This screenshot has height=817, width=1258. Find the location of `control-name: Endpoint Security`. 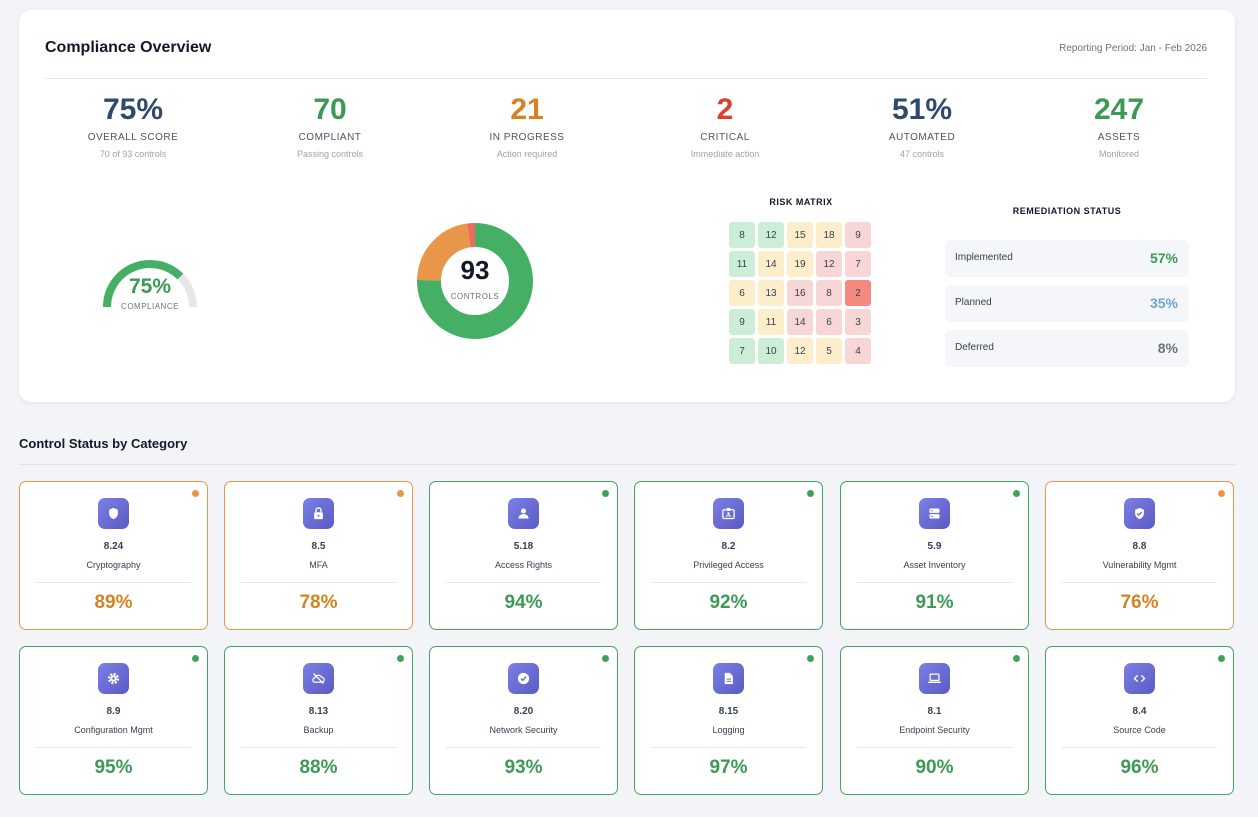

control-name: Endpoint Security is located at coordinates (934, 730).